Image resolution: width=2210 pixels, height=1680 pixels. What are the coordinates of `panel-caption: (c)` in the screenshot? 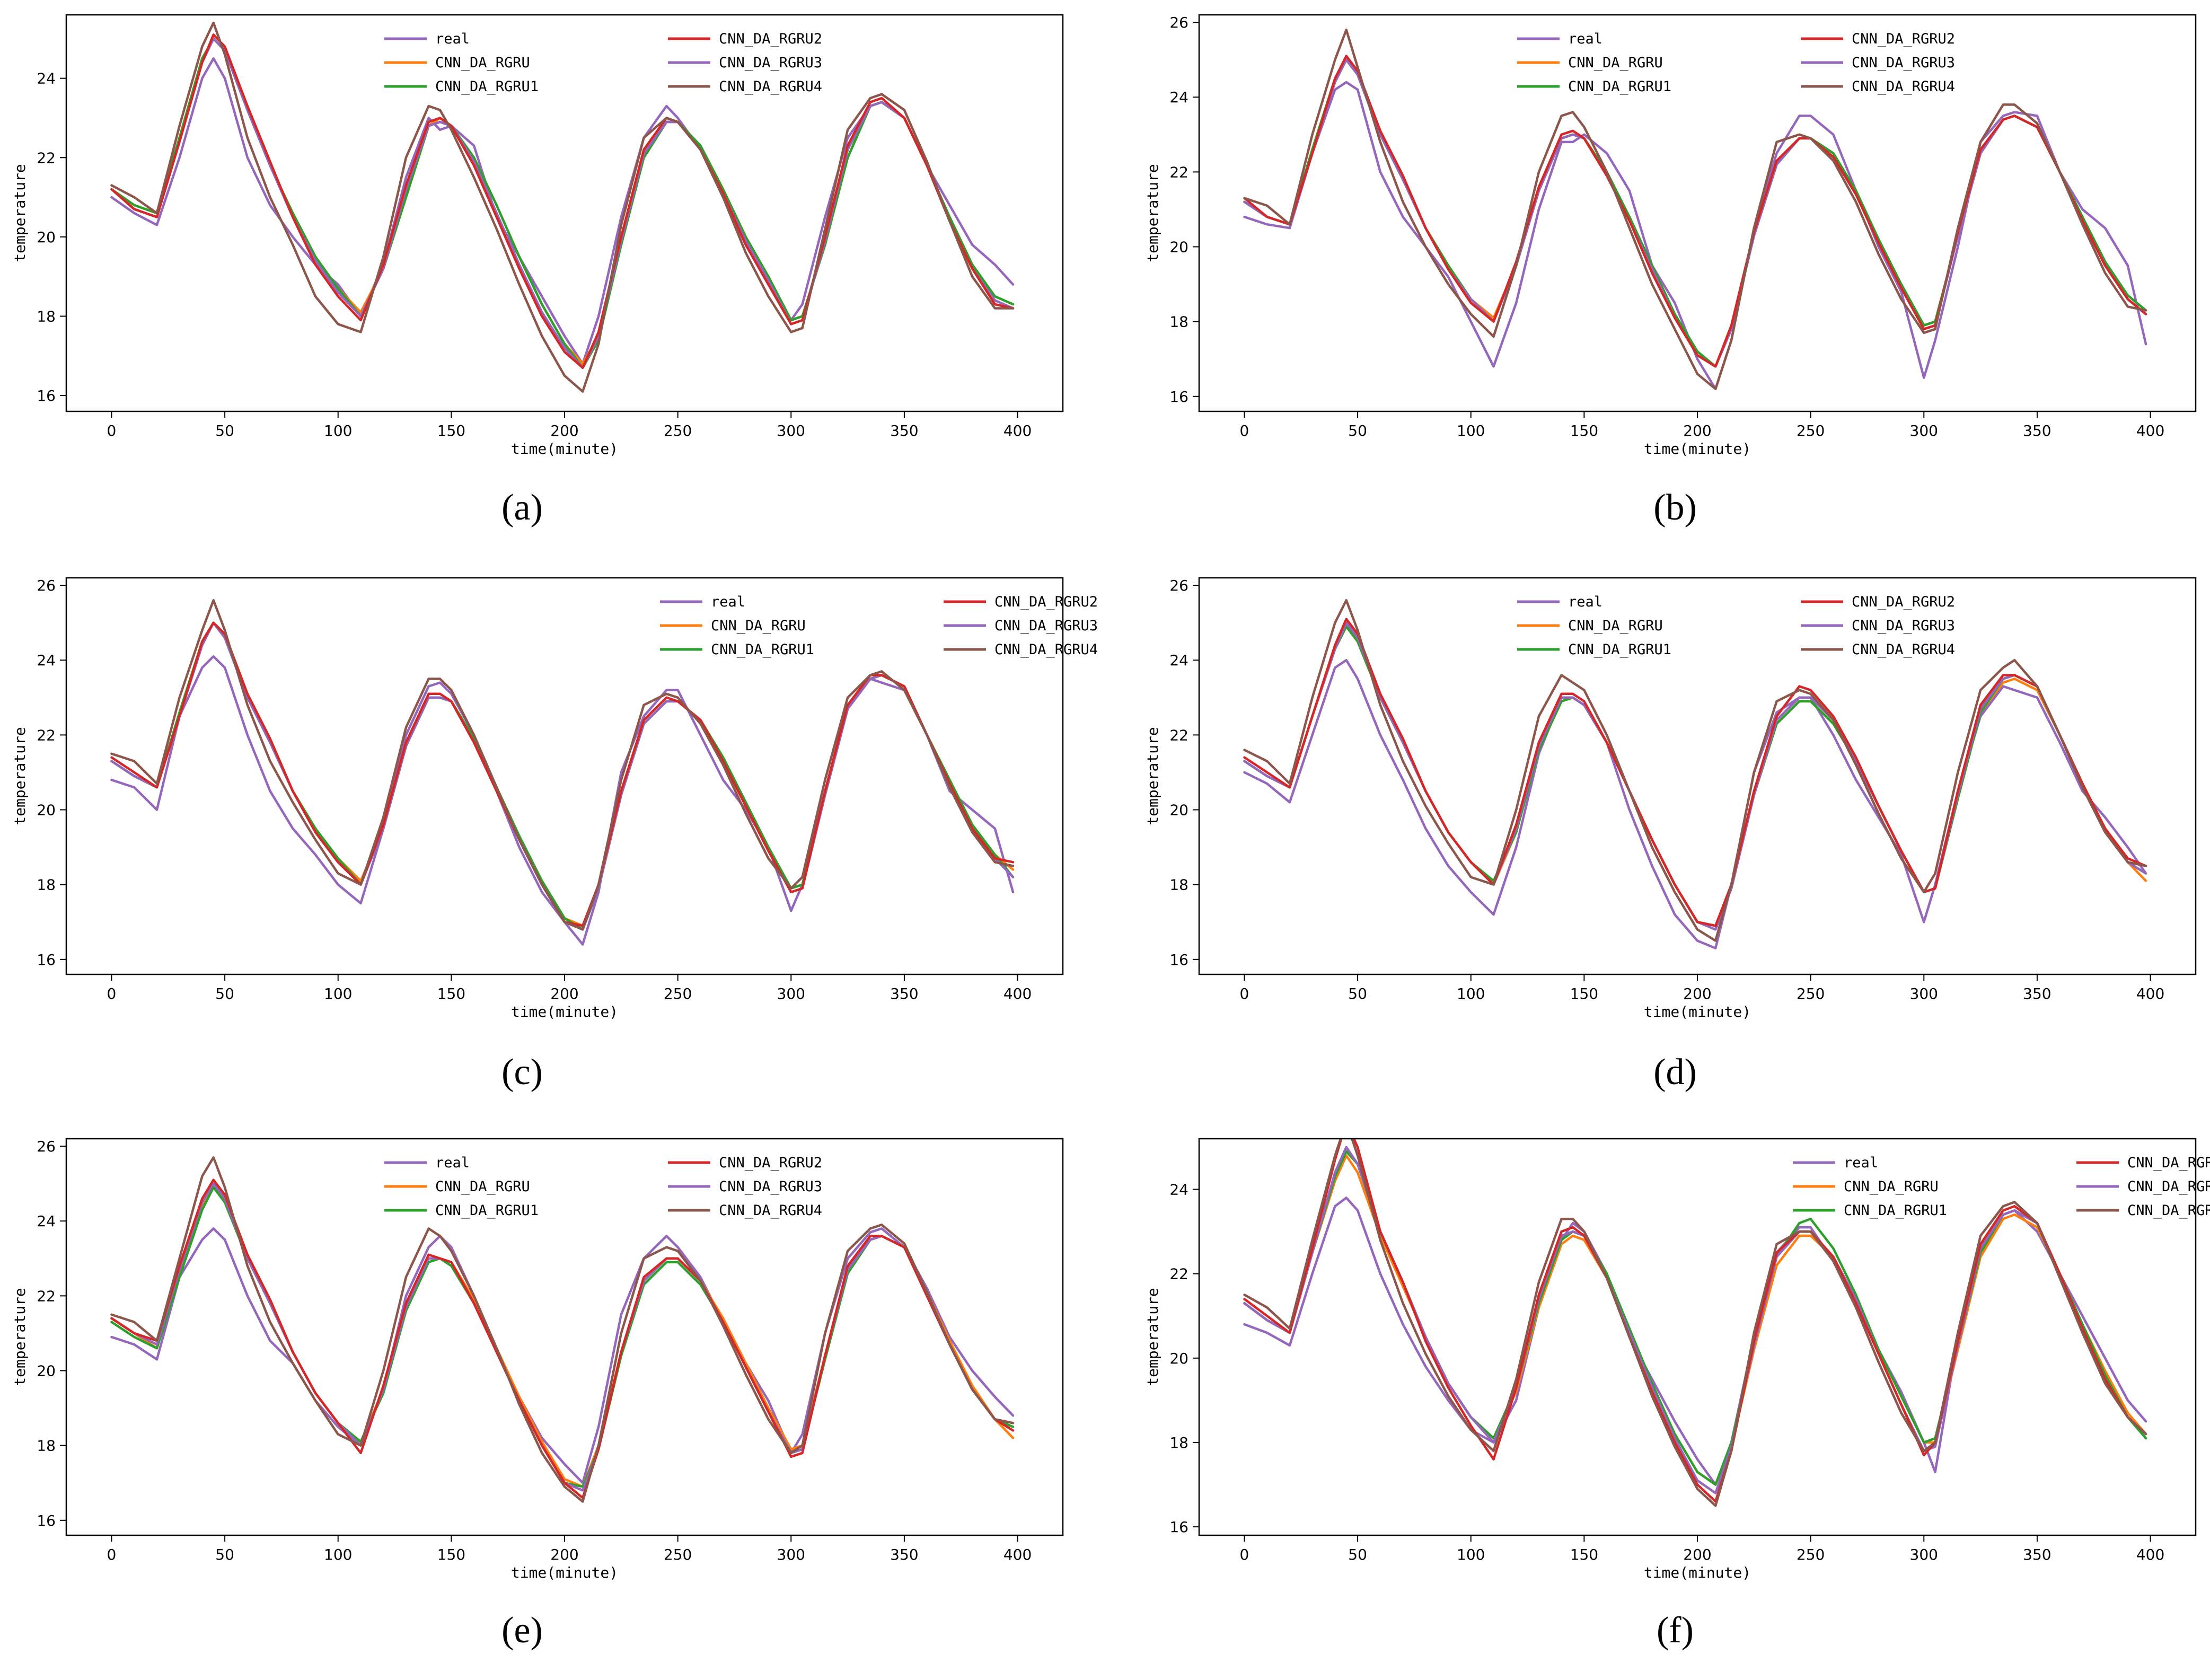 It's located at (522, 1072).